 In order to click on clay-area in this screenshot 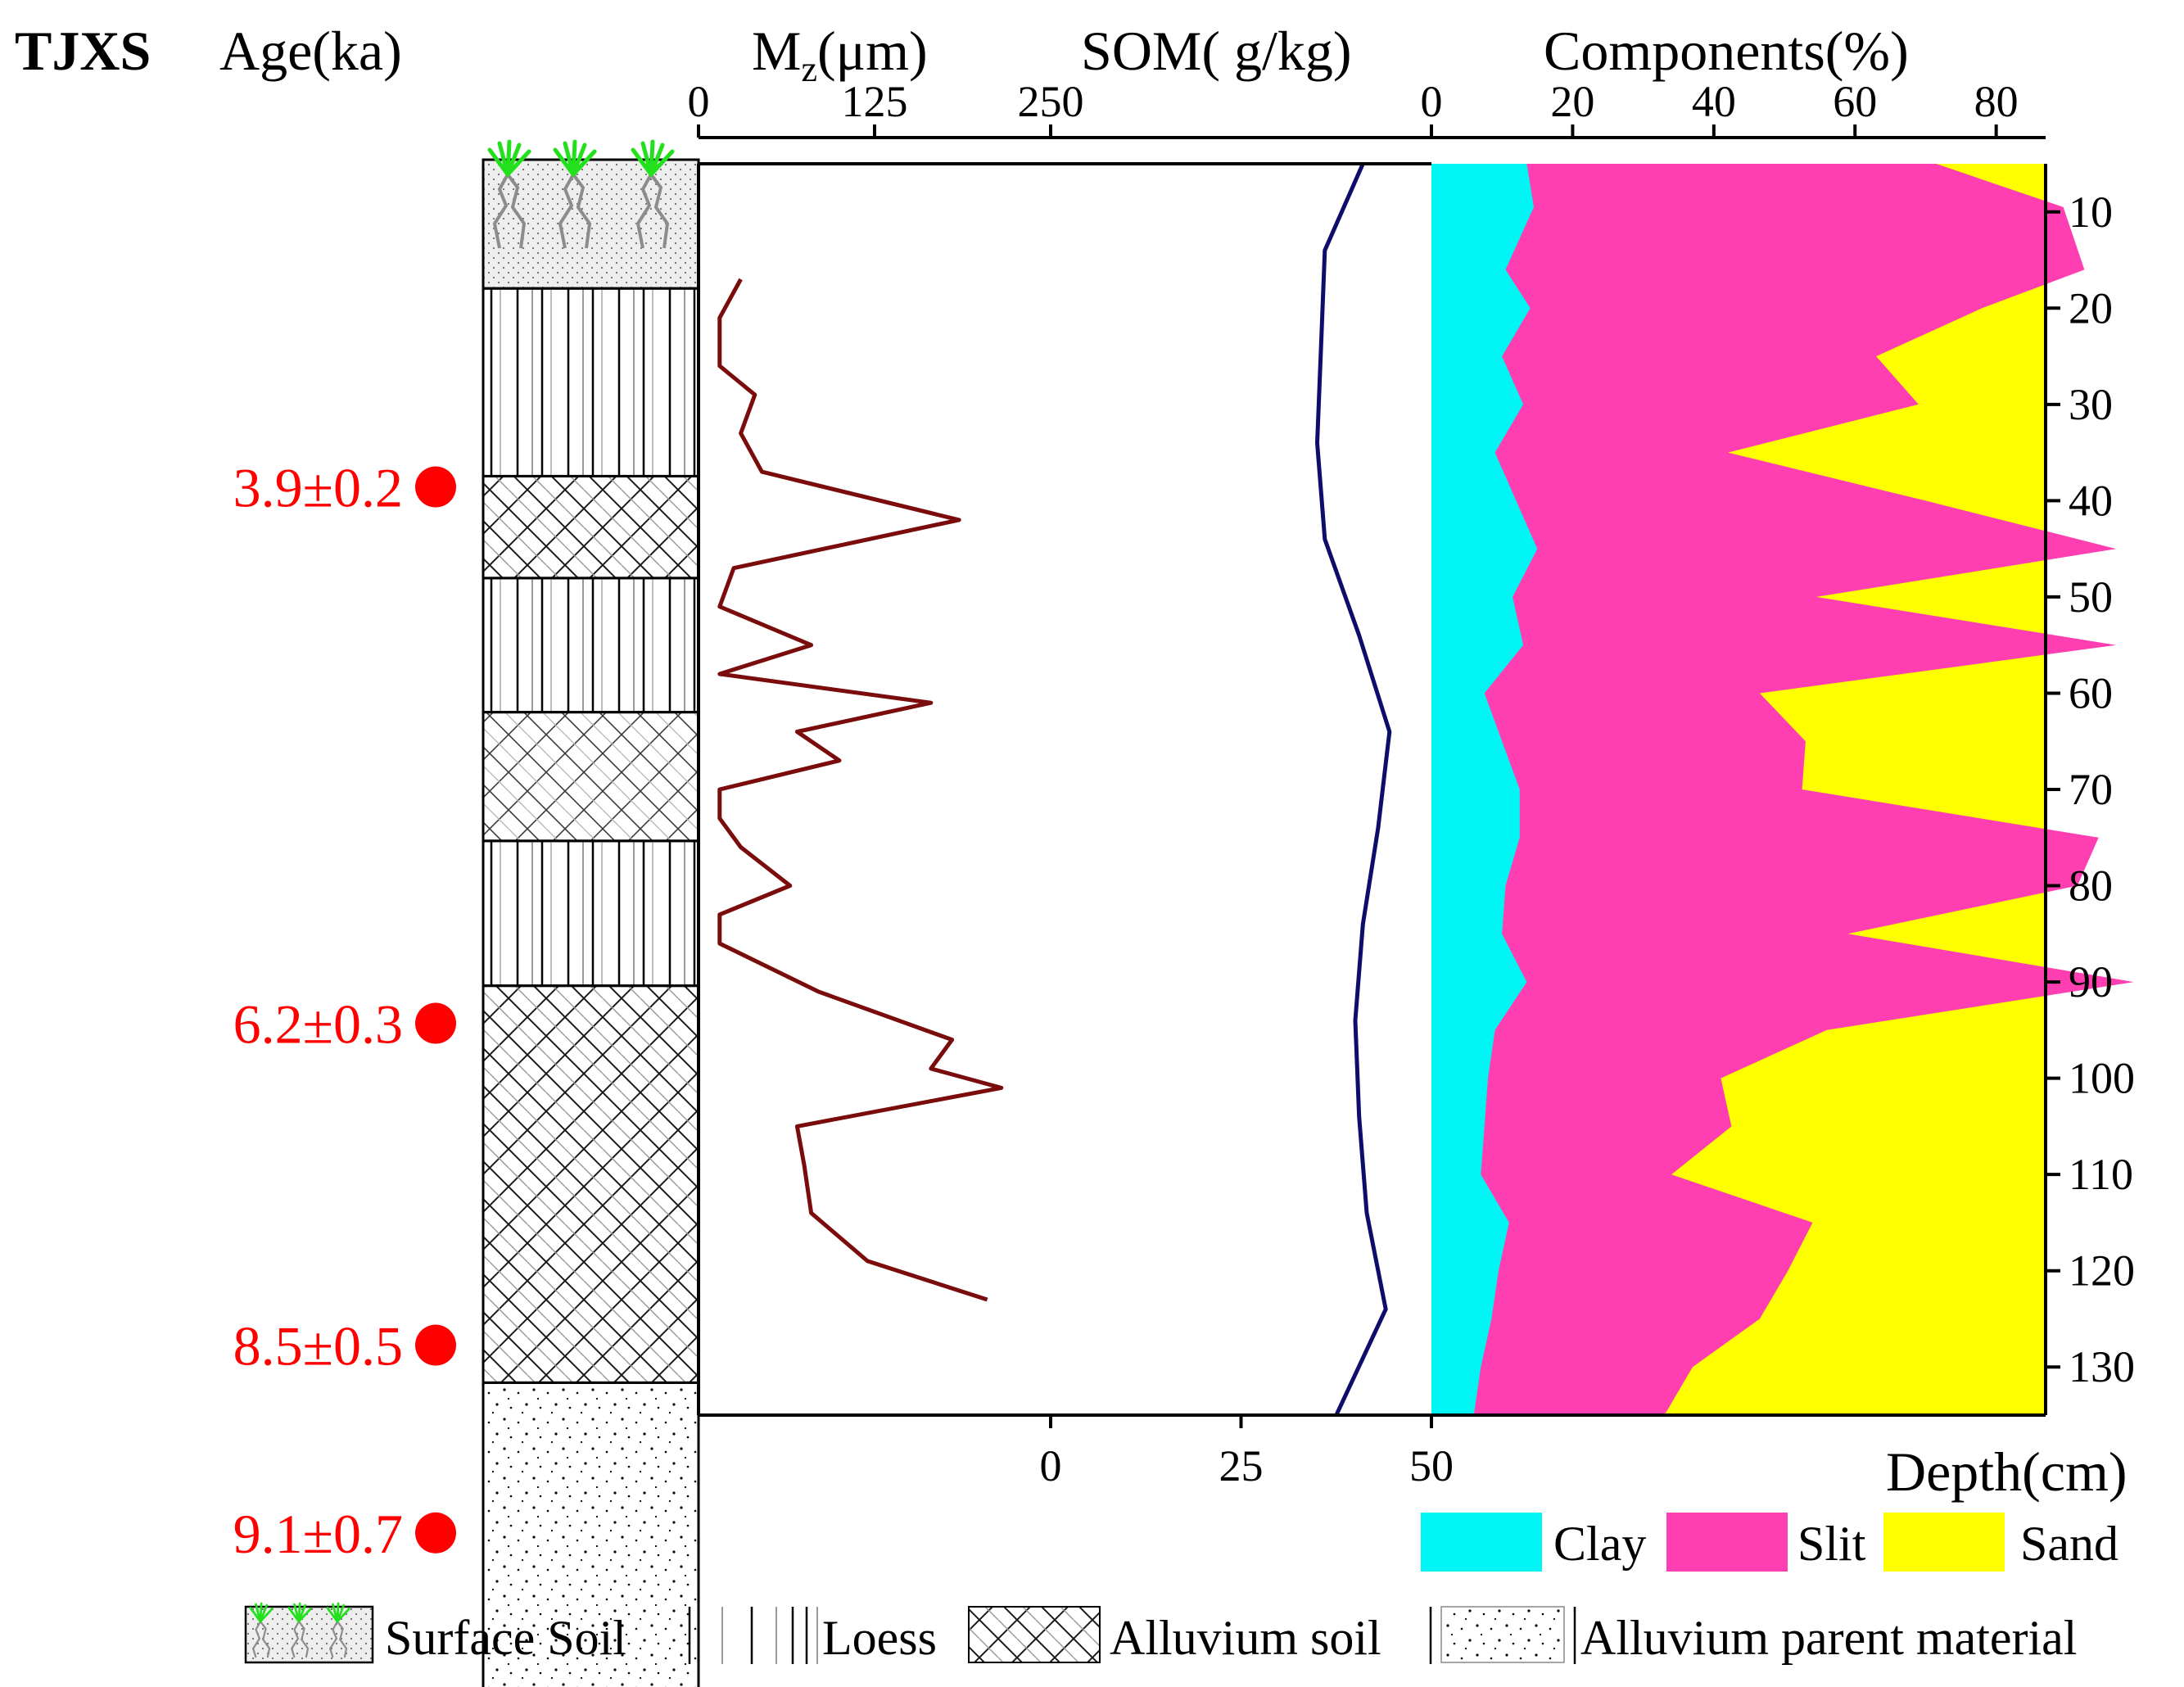, I will do `click(1484, 789)`.